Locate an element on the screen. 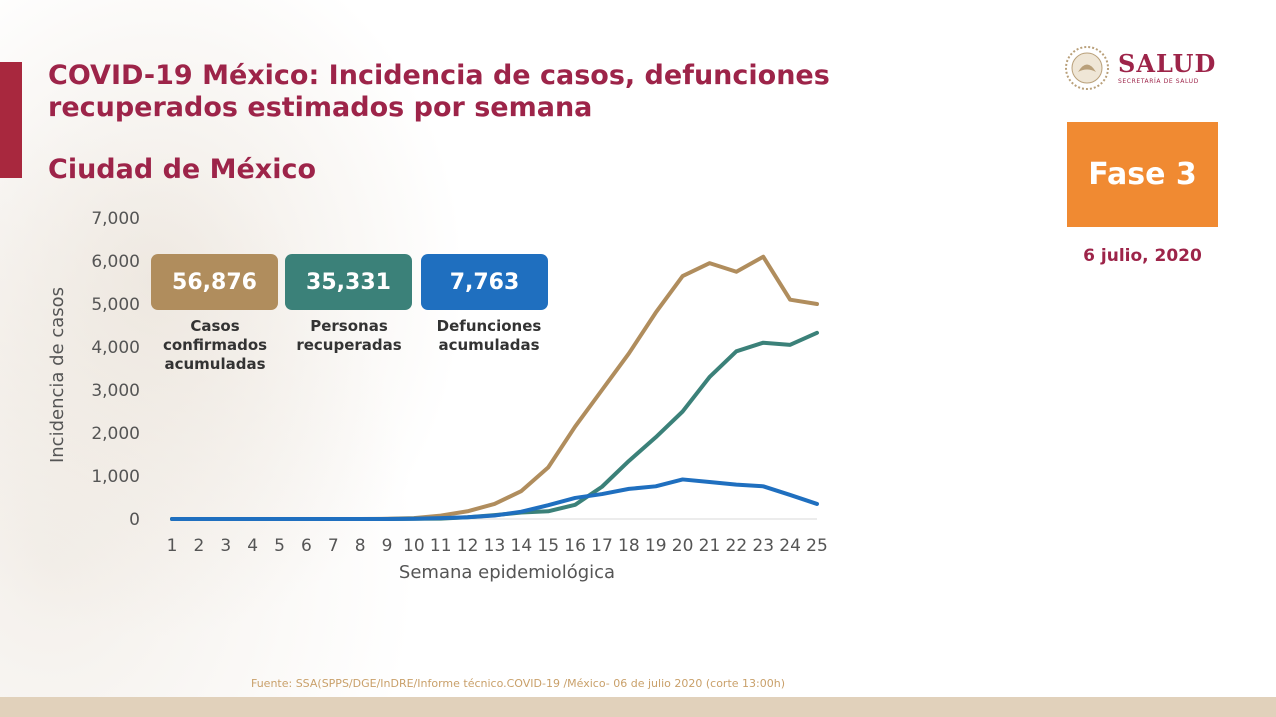 The image size is (1276, 717). y-axis-label: Incidencia de casos is located at coordinates (57, 375).